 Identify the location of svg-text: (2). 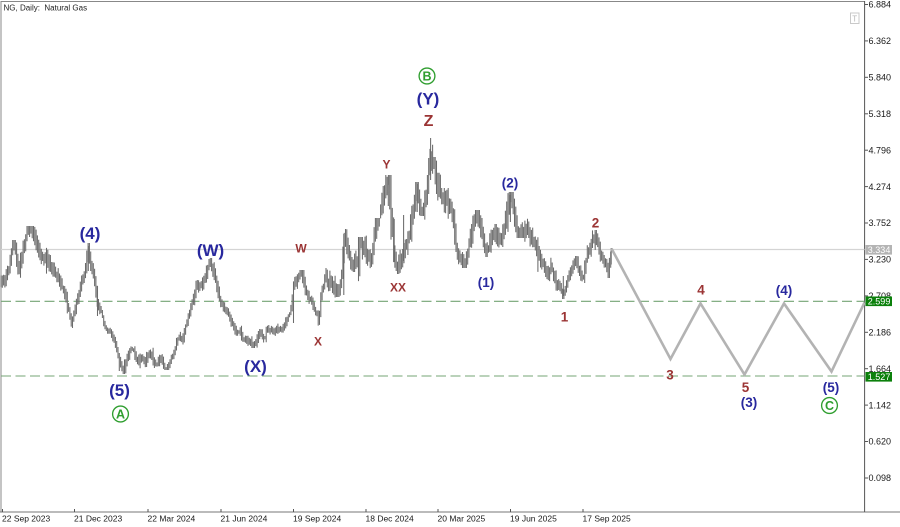
(510, 182).